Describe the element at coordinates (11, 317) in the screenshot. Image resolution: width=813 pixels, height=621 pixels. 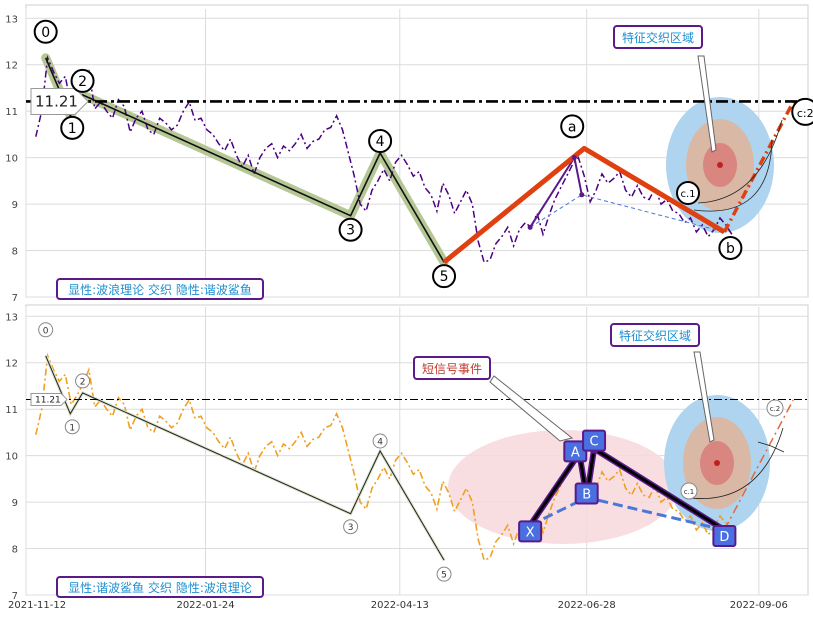
I see `y-tick-label: 13` at that location.